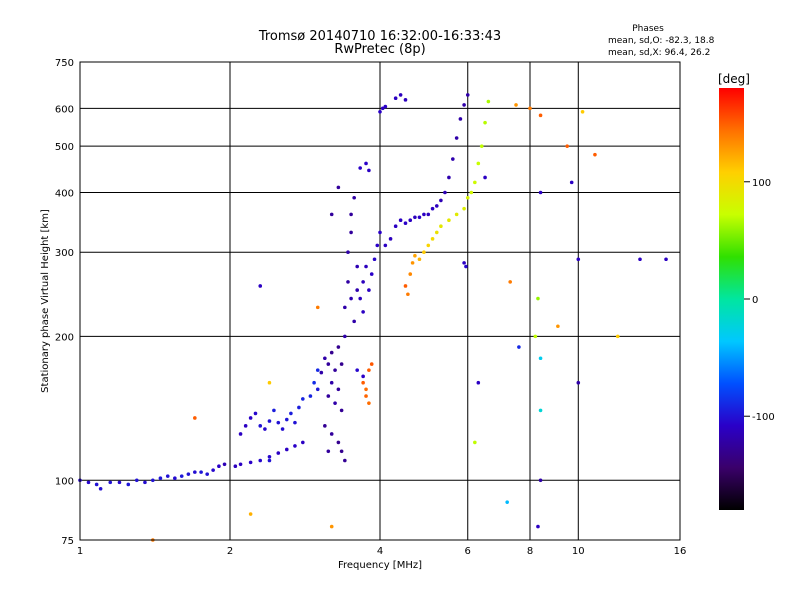 The height and width of the screenshot is (600, 800). What do you see at coordinates (661, 41) in the screenshot?
I see `phases-o-line: mean, sd,O: -82.3, 18.8` at bounding box center [661, 41].